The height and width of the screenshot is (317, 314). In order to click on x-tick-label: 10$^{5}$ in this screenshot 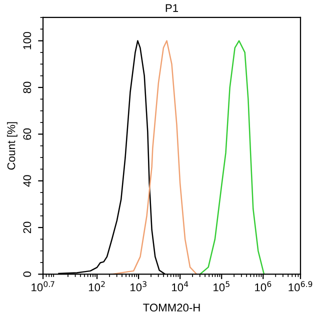, I will do `click(222, 286)`.